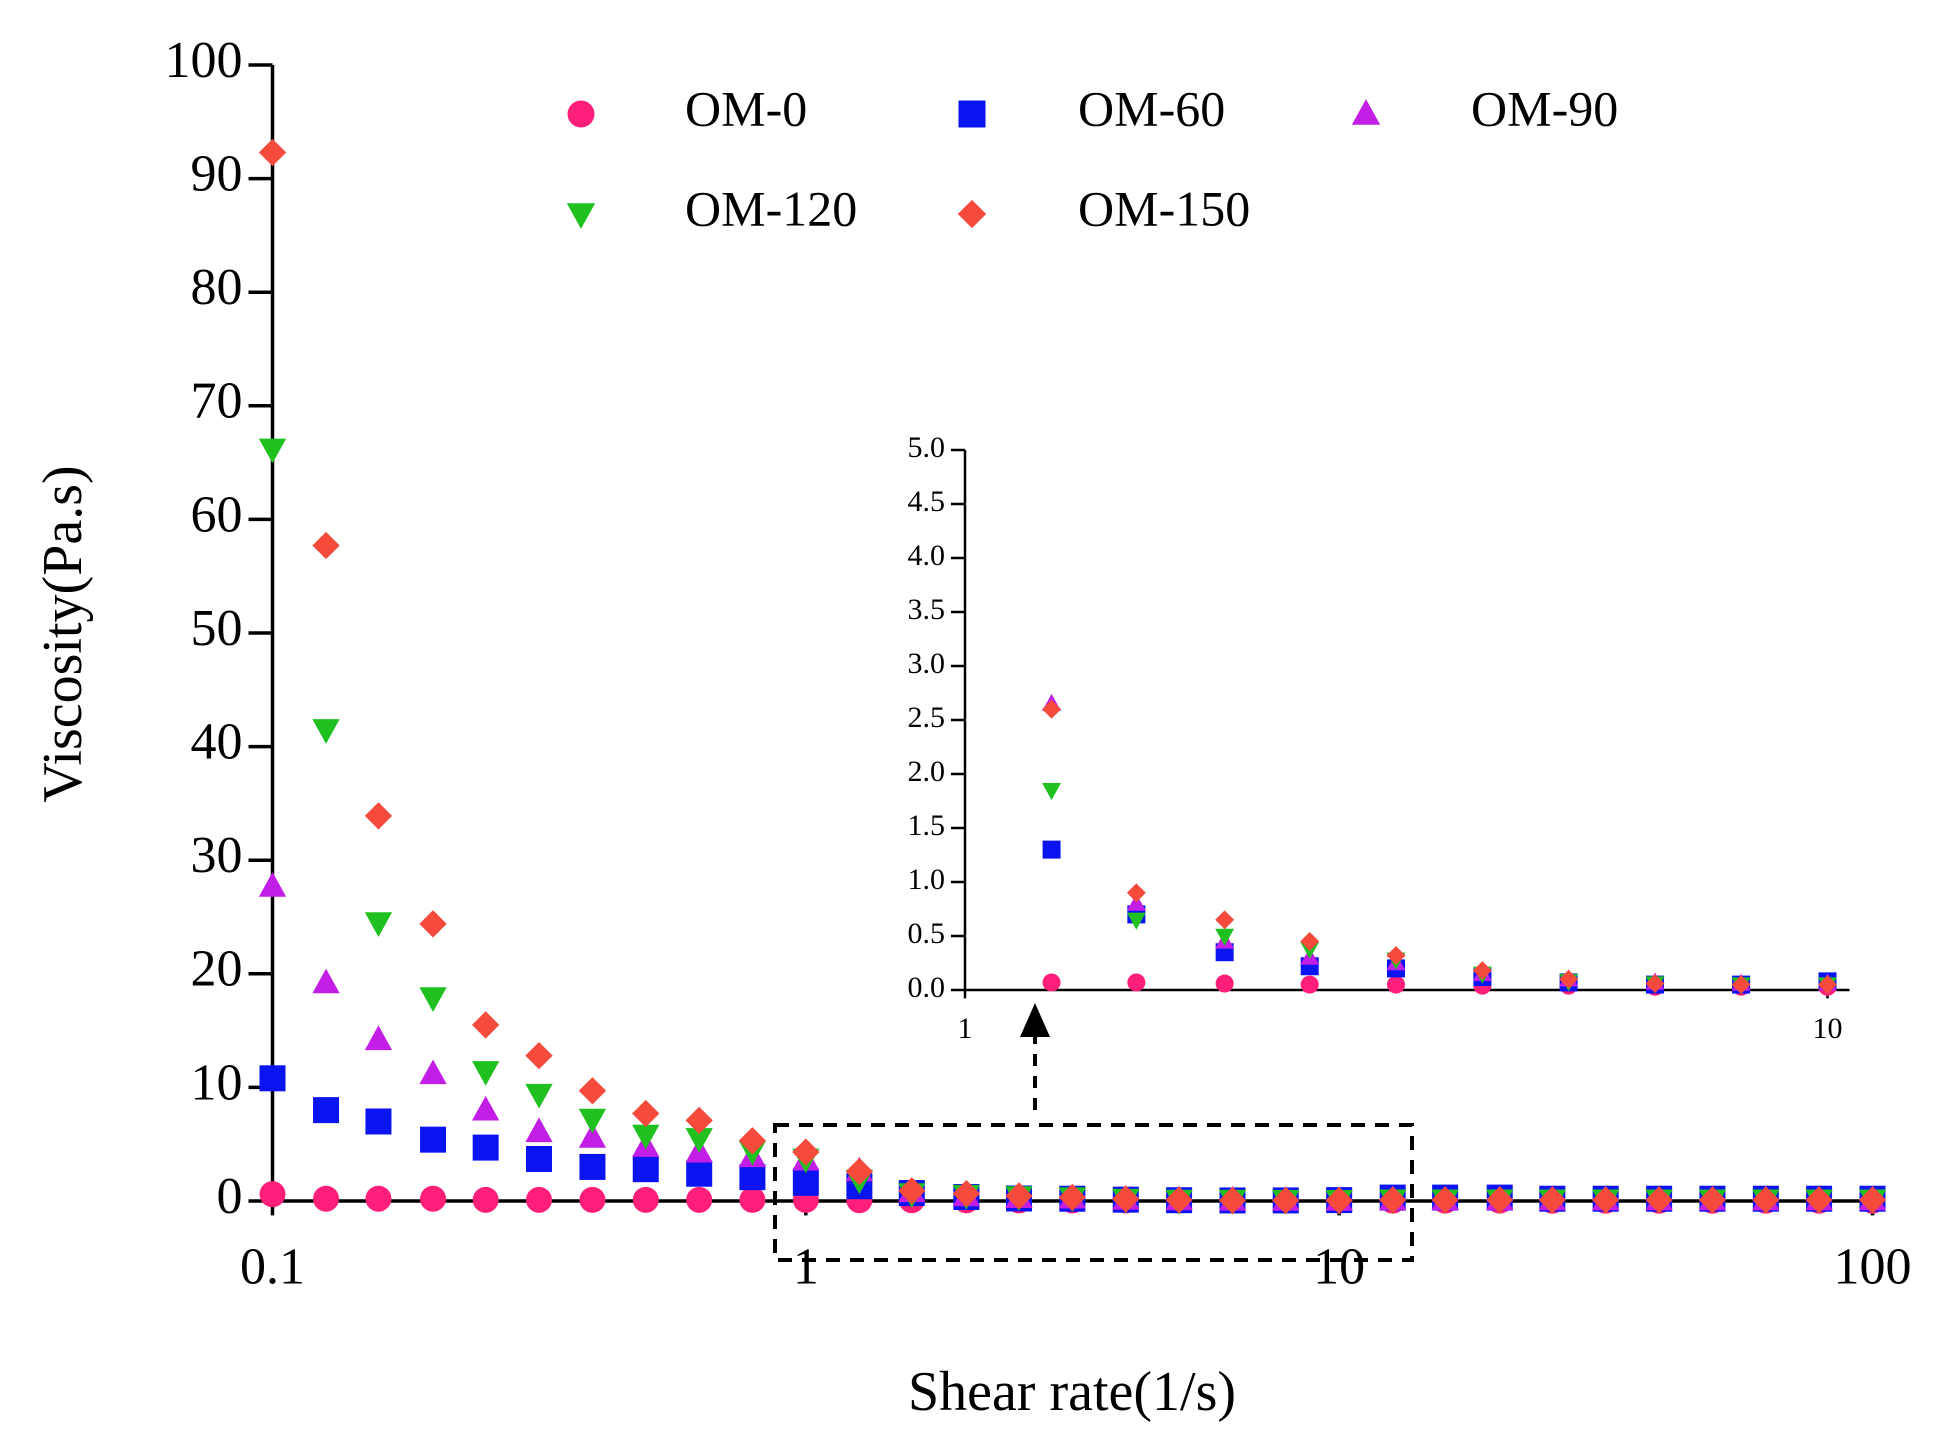 The height and width of the screenshot is (1448, 1940). I want to click on y-tick-label: 30, so click(217, 855).